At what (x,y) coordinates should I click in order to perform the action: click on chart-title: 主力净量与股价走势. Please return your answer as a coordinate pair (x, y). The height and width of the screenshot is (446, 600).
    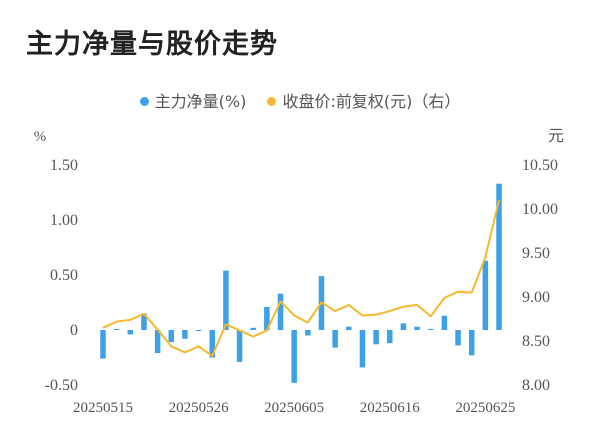
    Looking at the image, I should click on (152, 44).